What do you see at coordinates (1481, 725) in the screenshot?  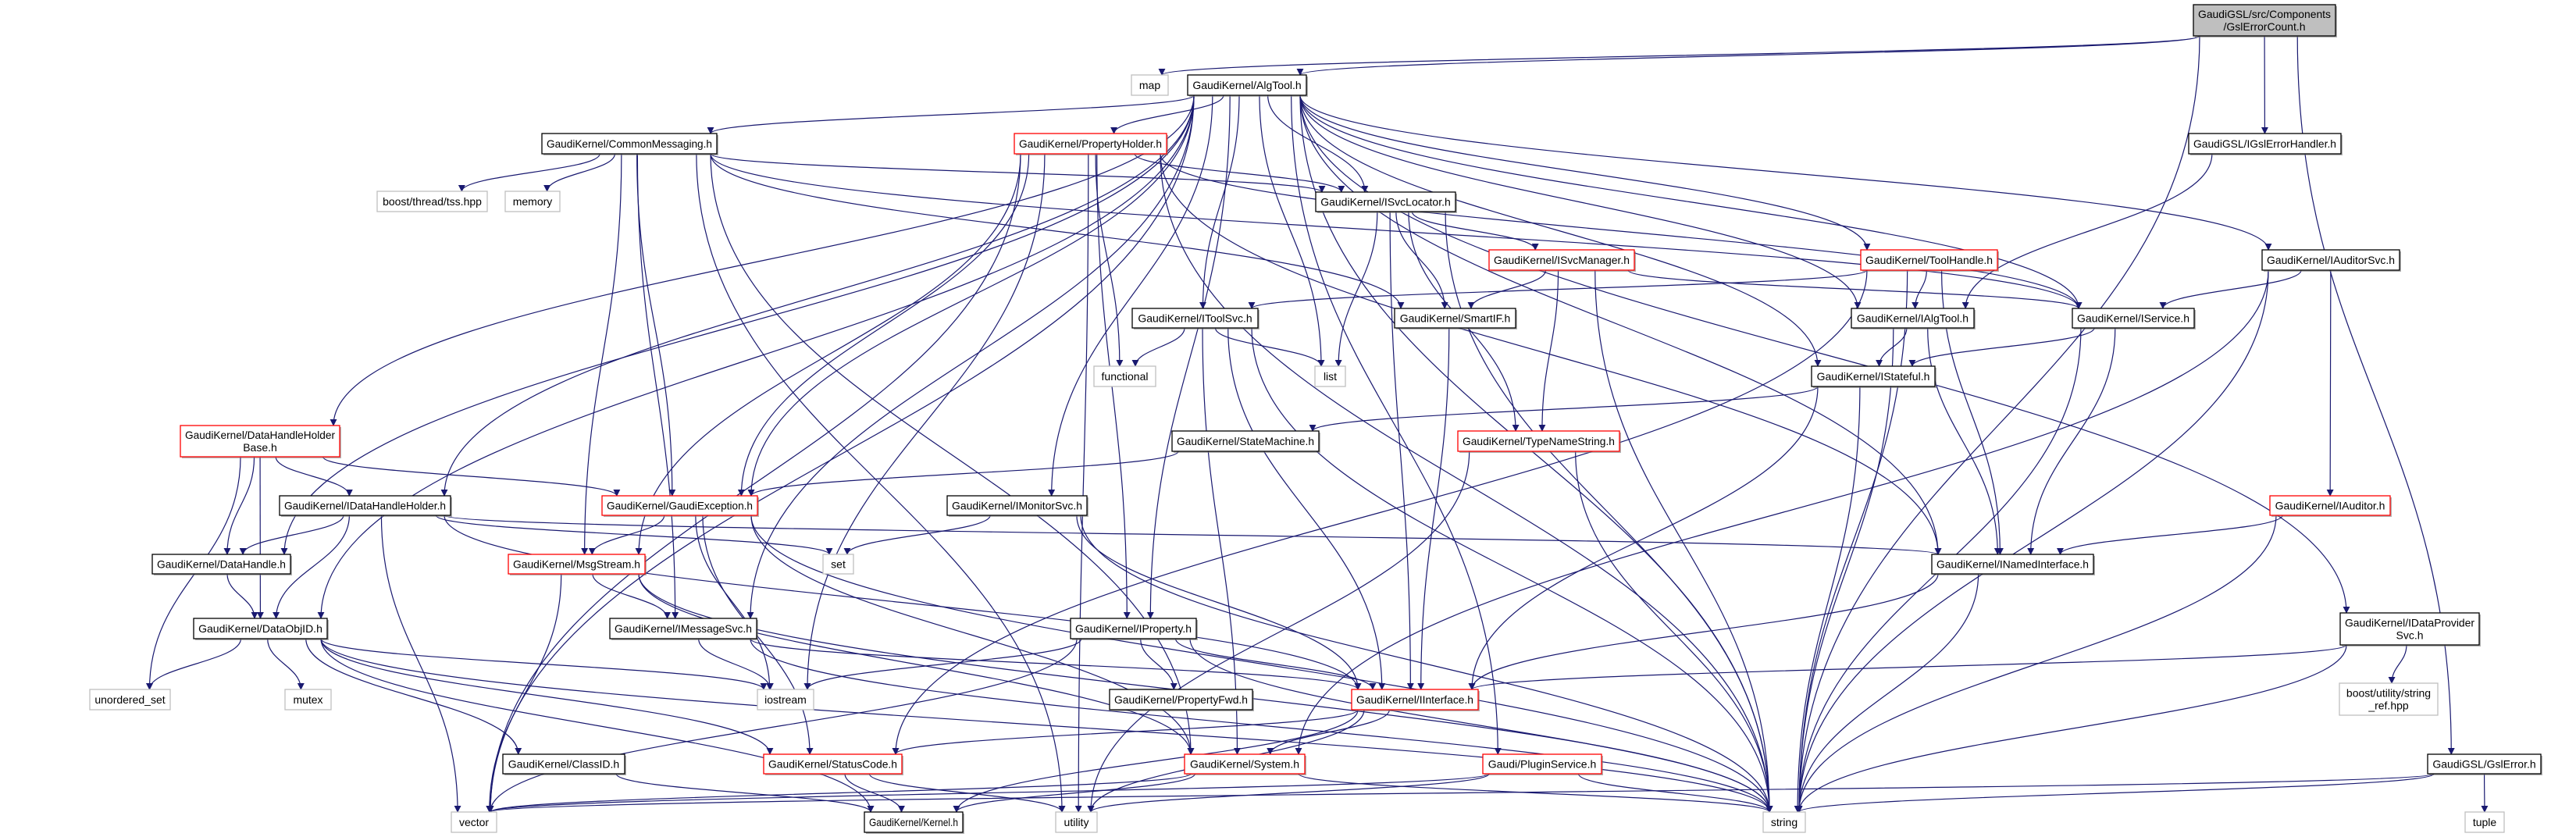 I see `edge-iproperty-to-string` at bounding box center [1481, 725].